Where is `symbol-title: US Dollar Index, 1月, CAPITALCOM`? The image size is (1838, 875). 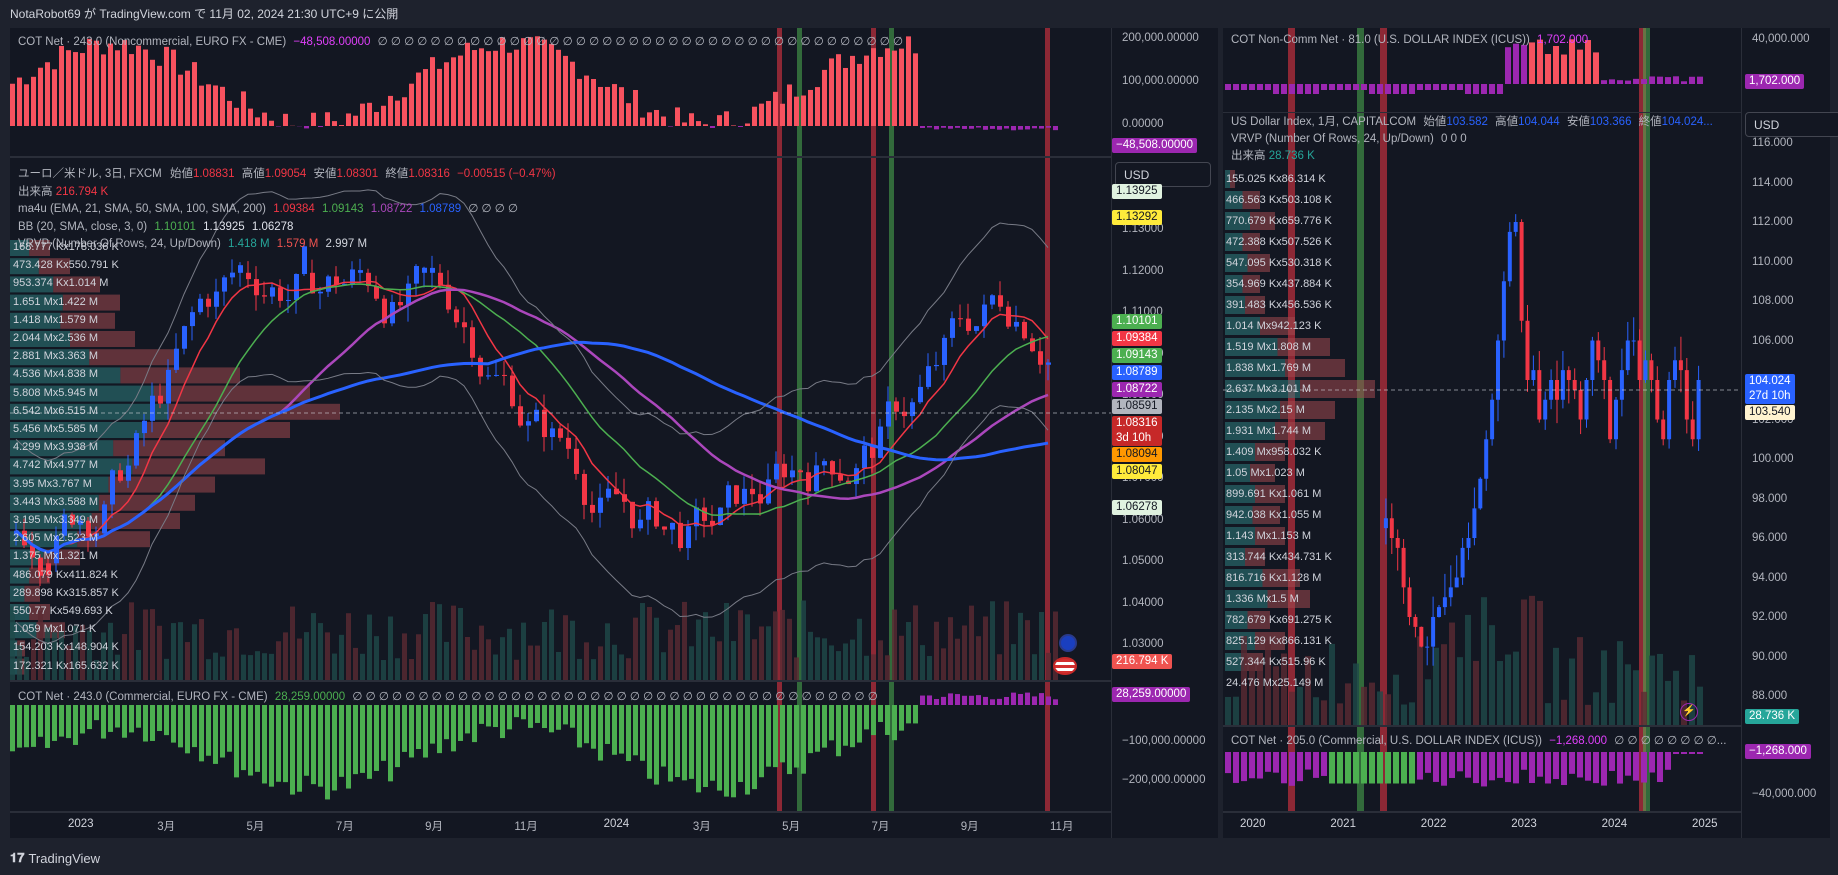
symbol-title: US Dollar Index, 1月, CAPITALCOM is located at coordinates (1324, 122).